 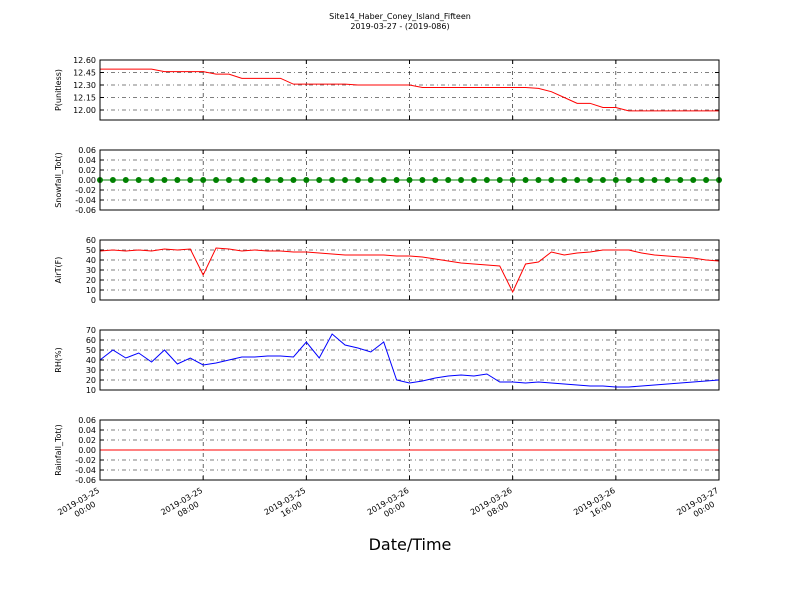 I want to click on y-axis-label: P(unitless), so click(x=58, y=90).